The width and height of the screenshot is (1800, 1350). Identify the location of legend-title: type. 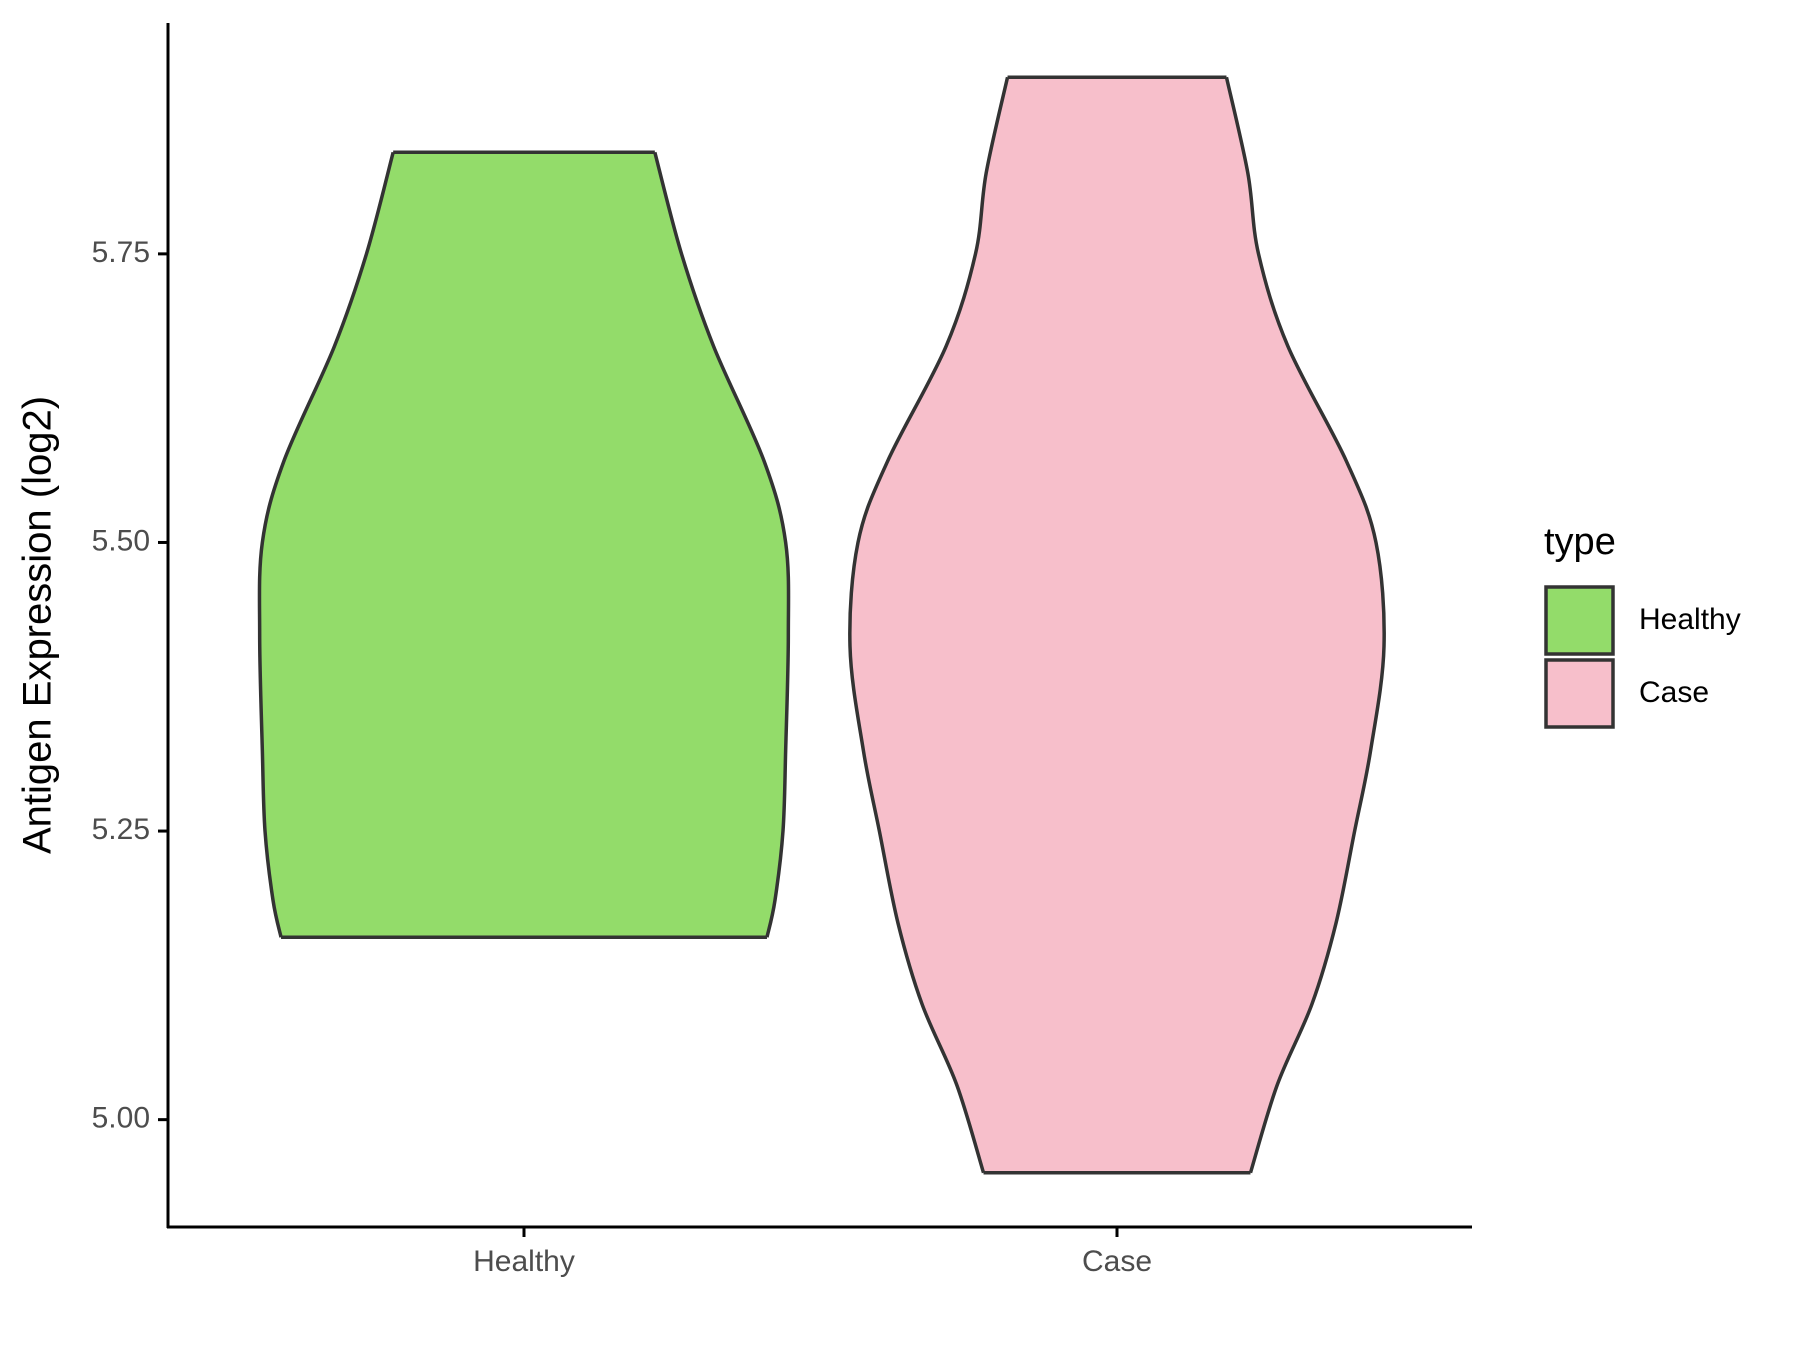
(1580, 542).